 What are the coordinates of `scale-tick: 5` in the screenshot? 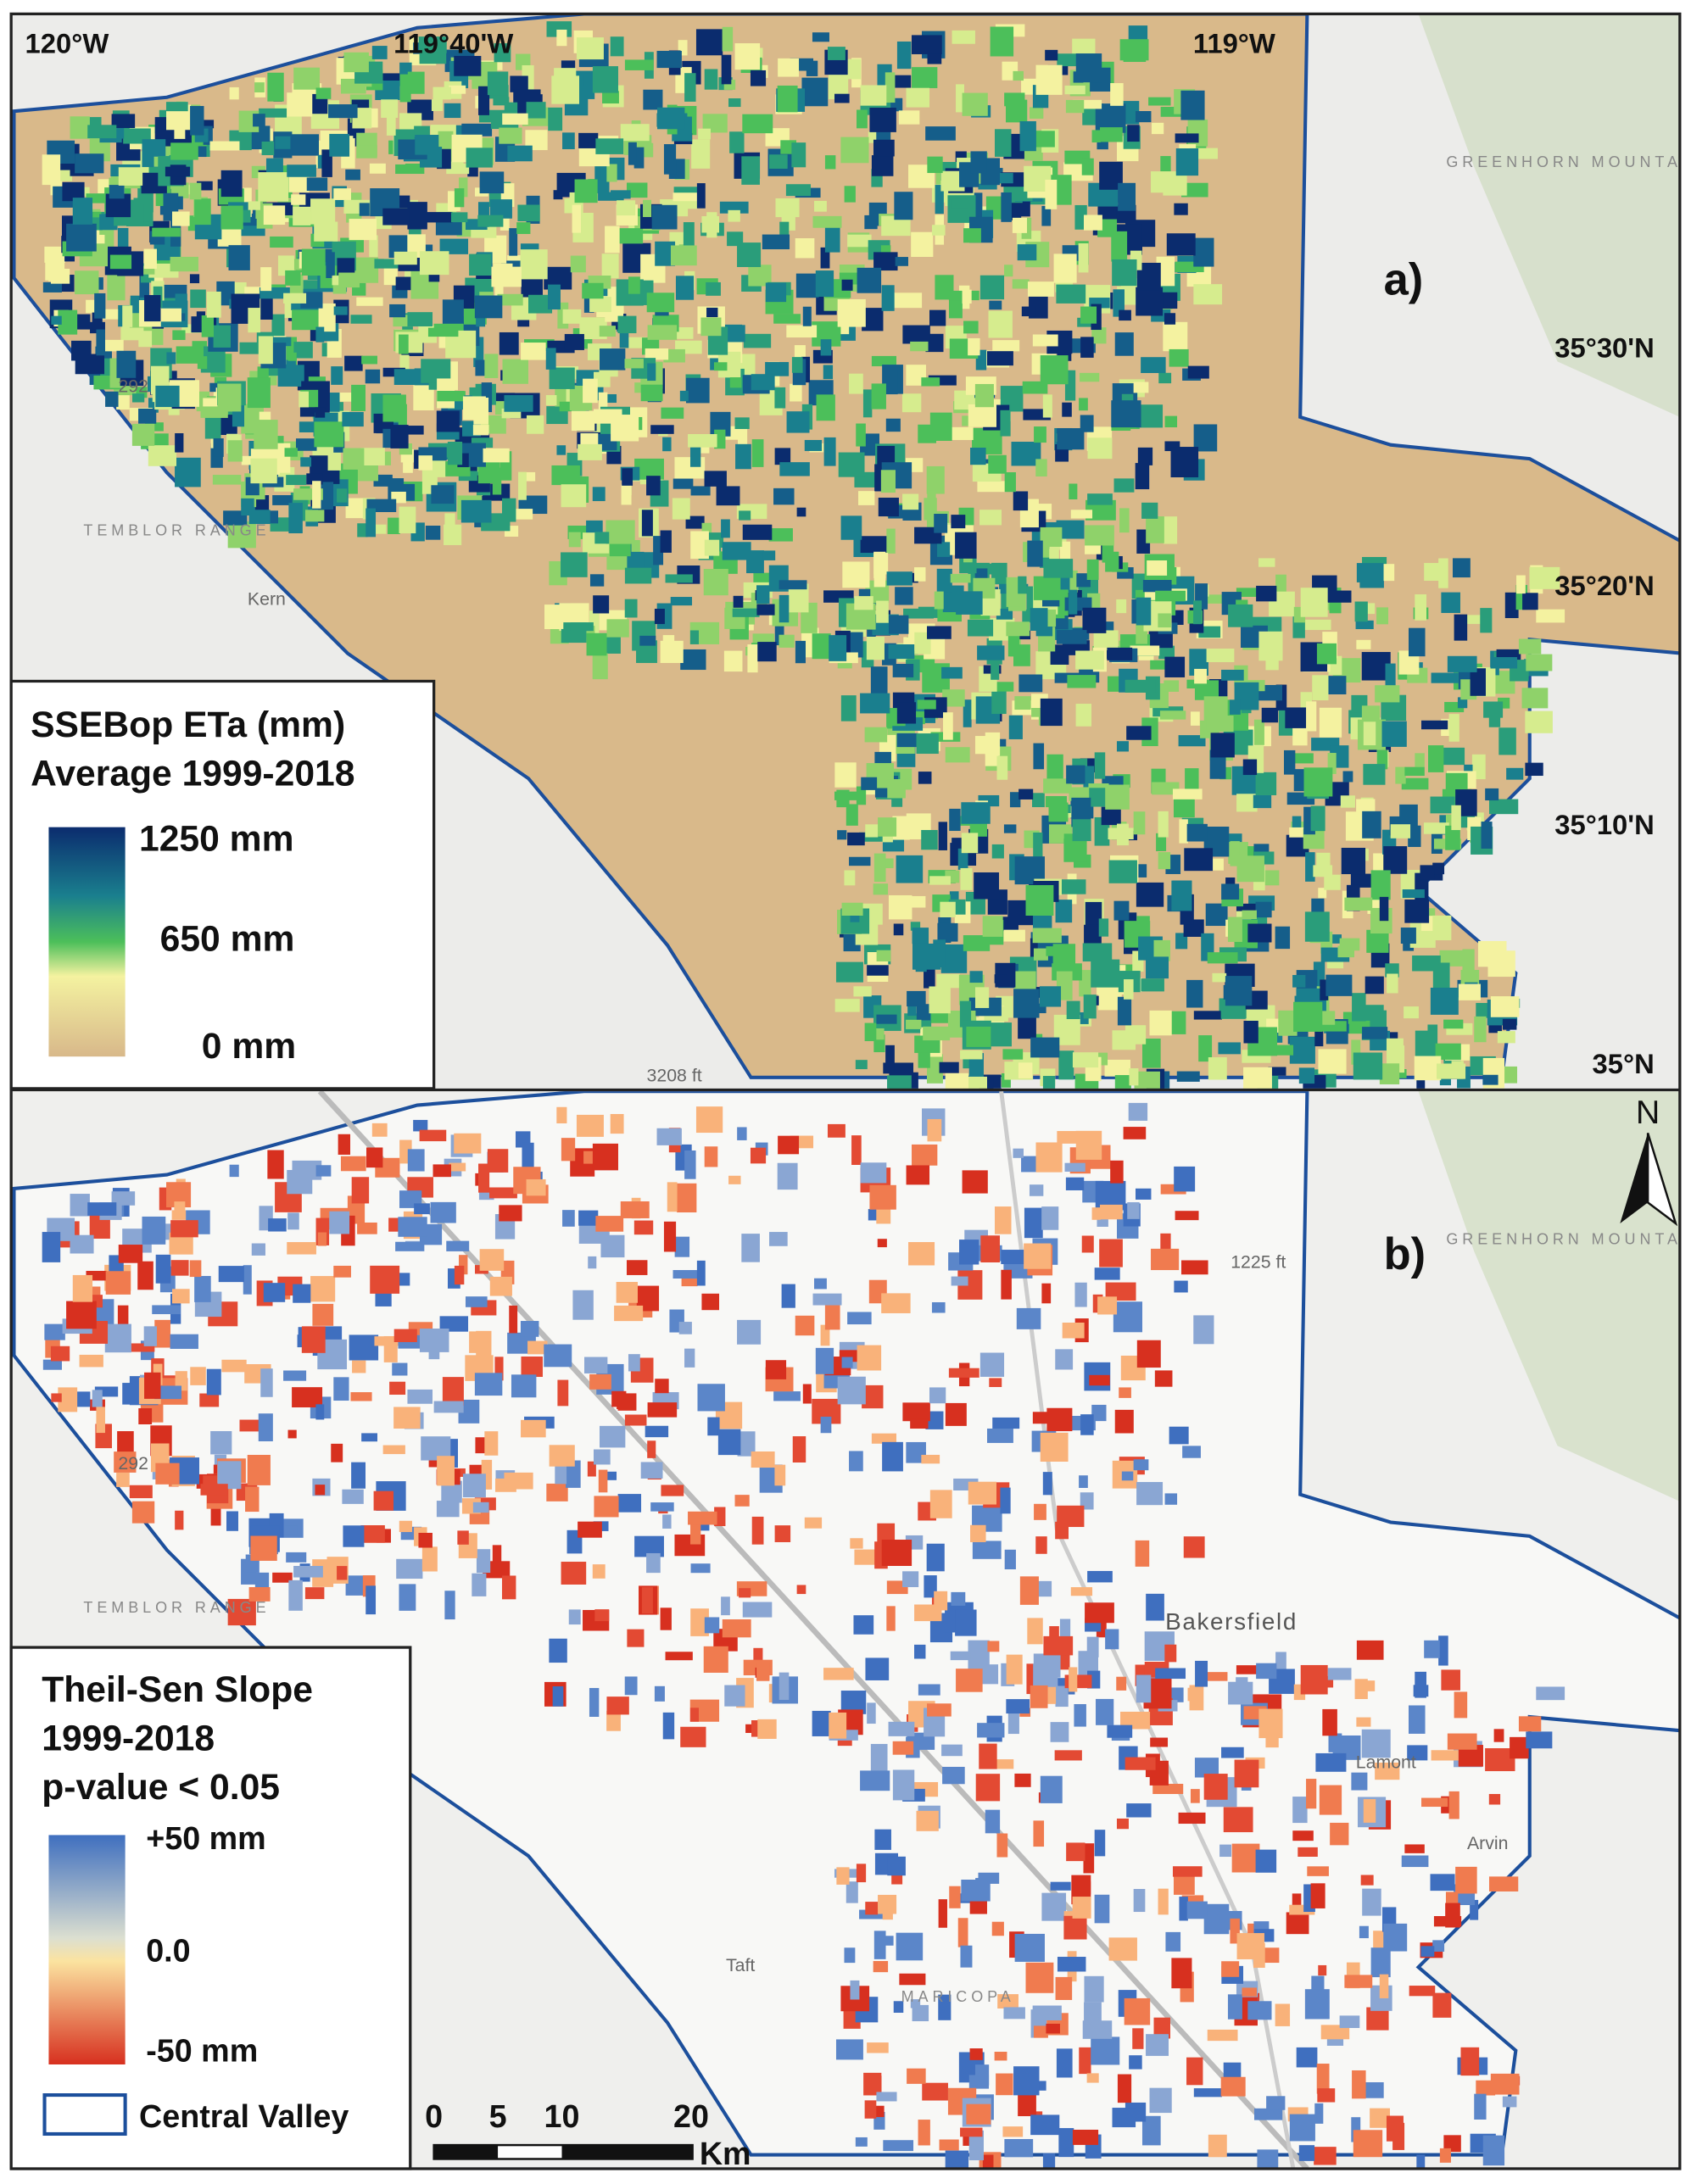 It's located at (498, 2116).